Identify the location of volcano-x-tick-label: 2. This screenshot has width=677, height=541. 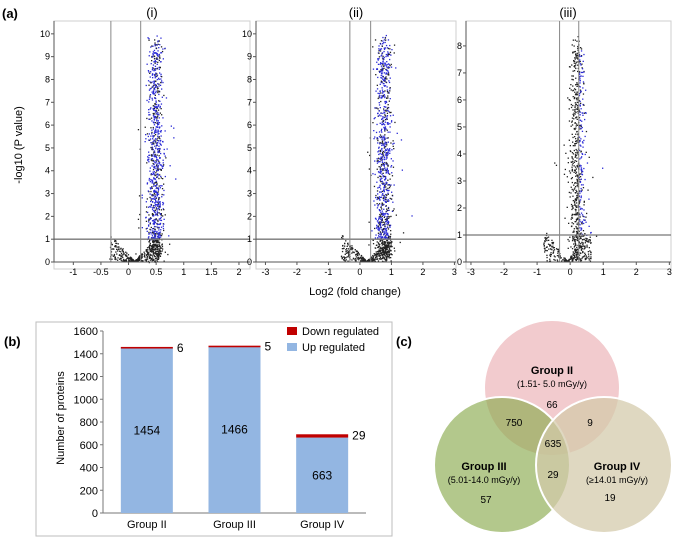
(636, 272).